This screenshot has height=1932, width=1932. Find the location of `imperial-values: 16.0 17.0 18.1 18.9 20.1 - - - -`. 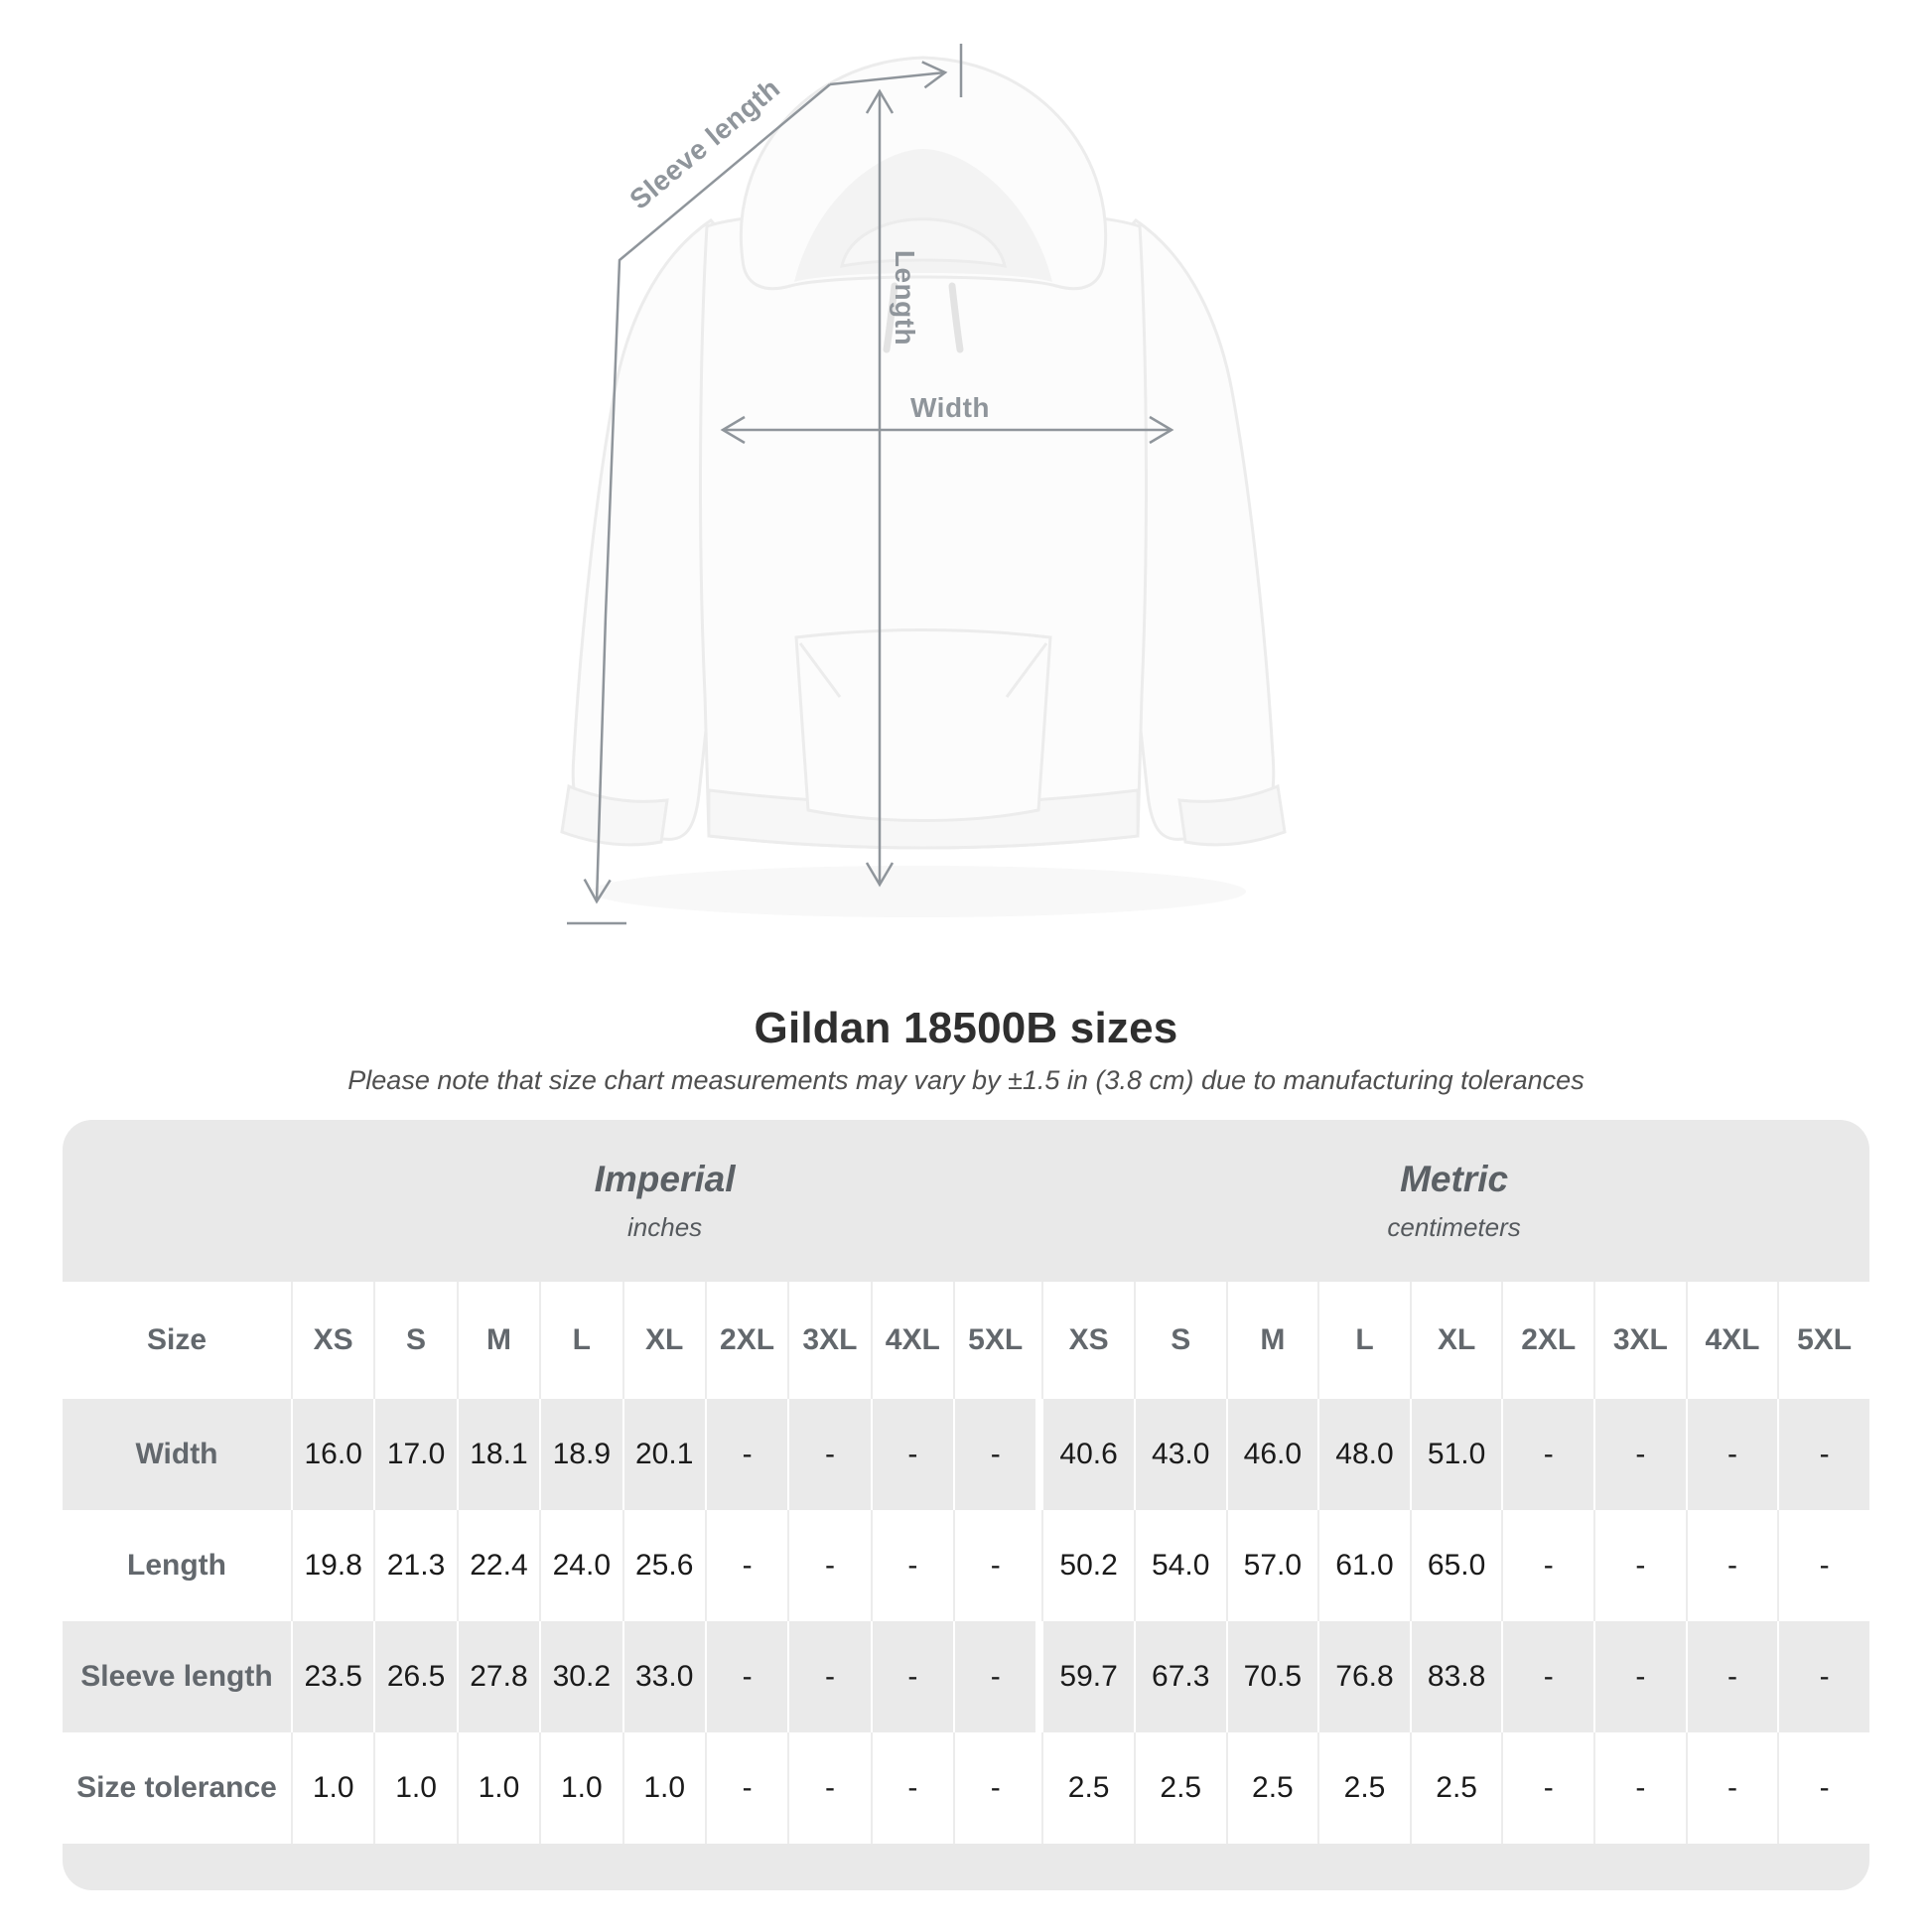

imperial-values: 16.0 17.0 18.1 18.9 20.1 - - - - is located at coordinates (663, 1454).